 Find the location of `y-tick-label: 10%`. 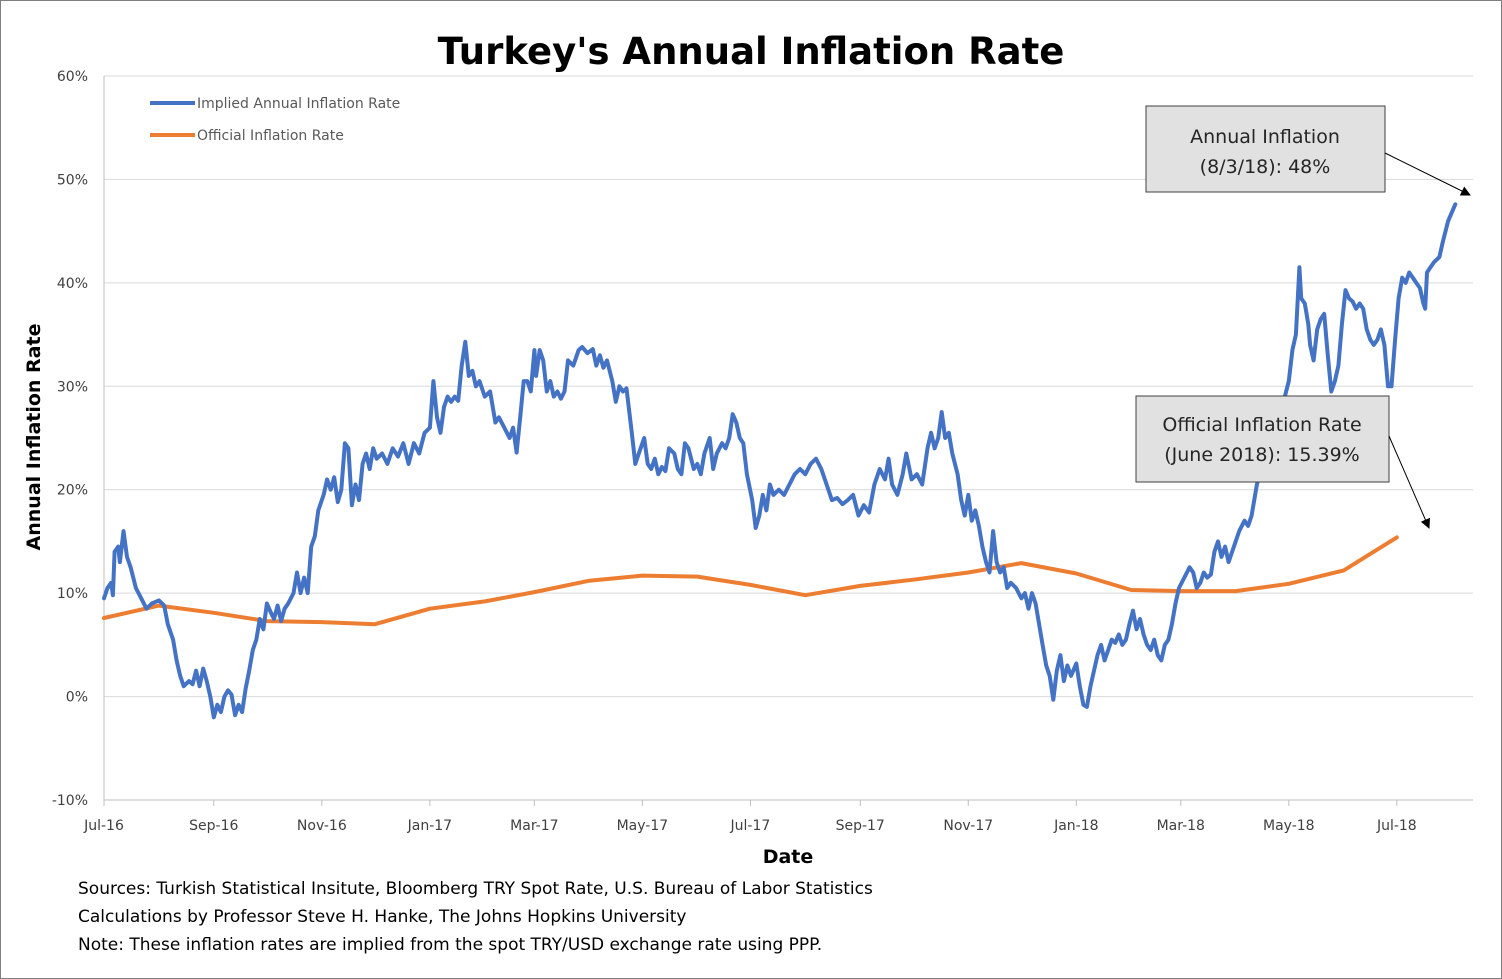

y-tick-label: 10% is located at coordinates (72, 594).